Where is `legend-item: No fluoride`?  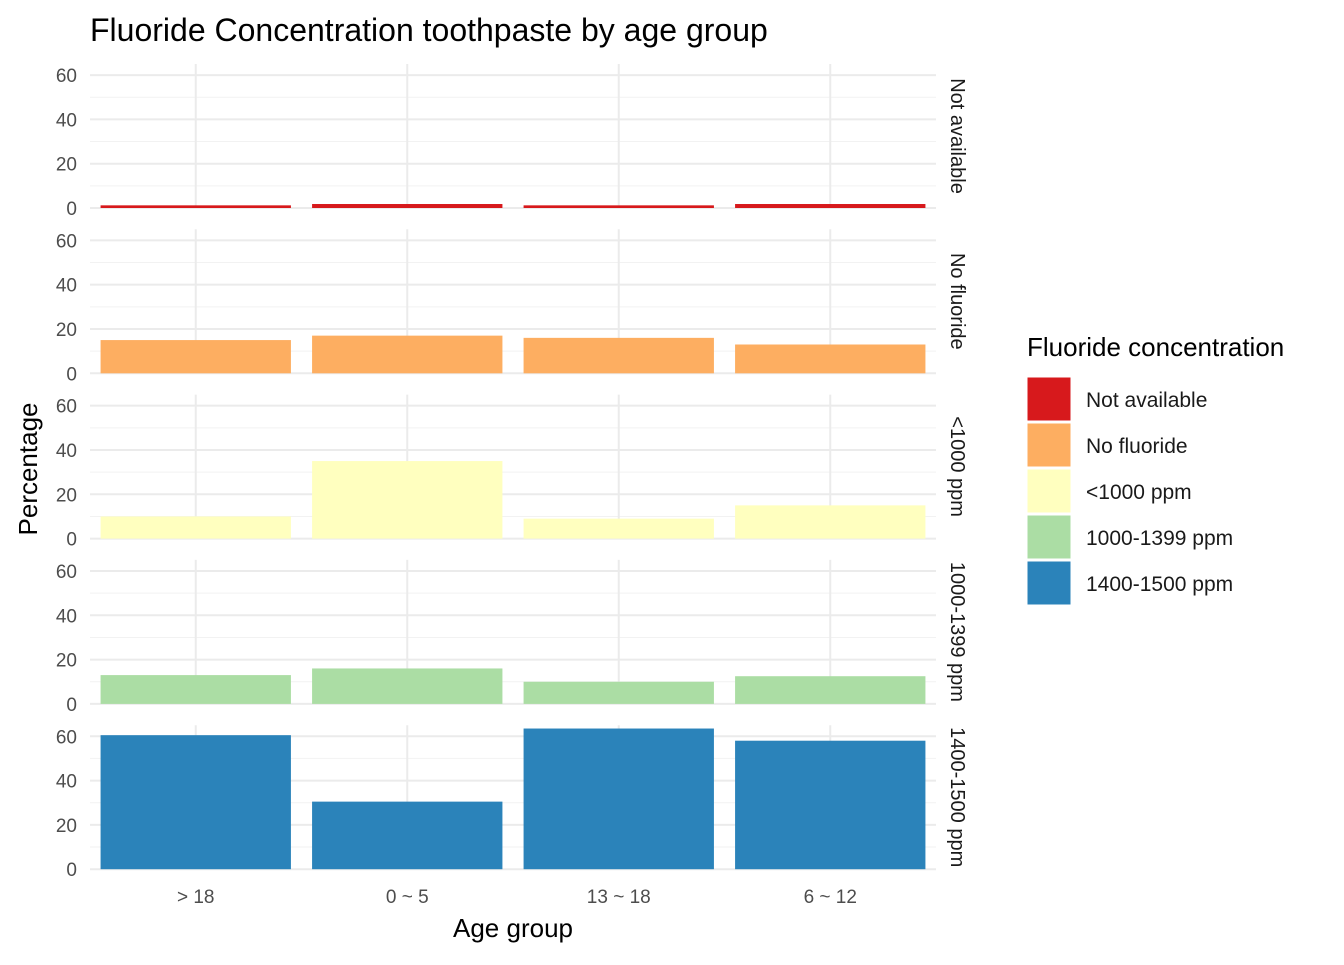 legend-item: No fluoride is located at coordinates (1107, 445).